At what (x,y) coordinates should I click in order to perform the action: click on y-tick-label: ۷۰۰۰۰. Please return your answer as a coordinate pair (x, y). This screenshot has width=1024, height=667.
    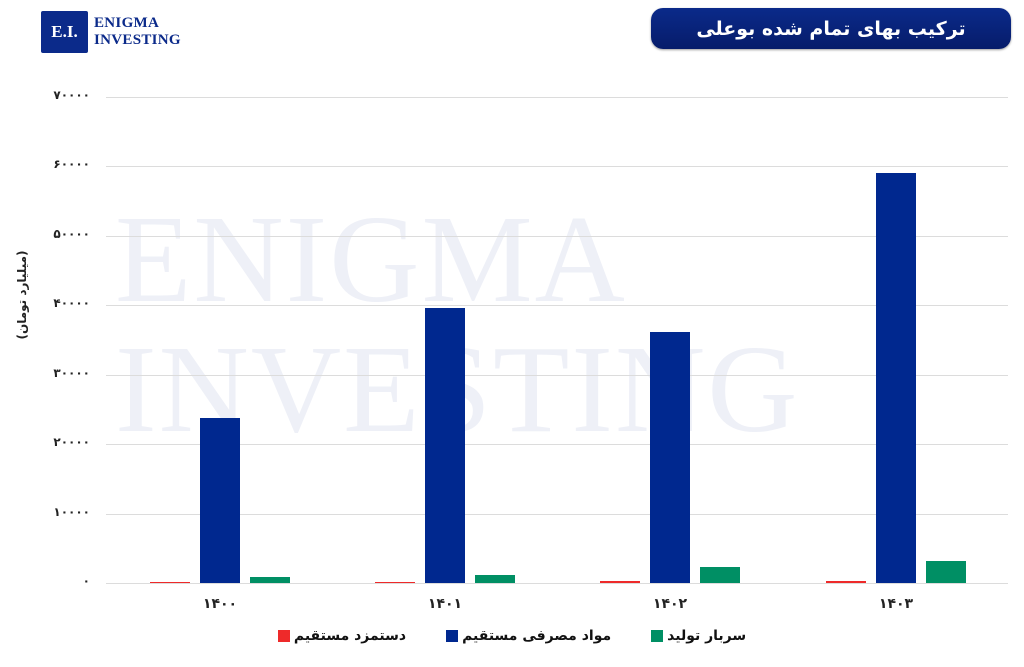
    Looking at the image, I should click on (71, 95).